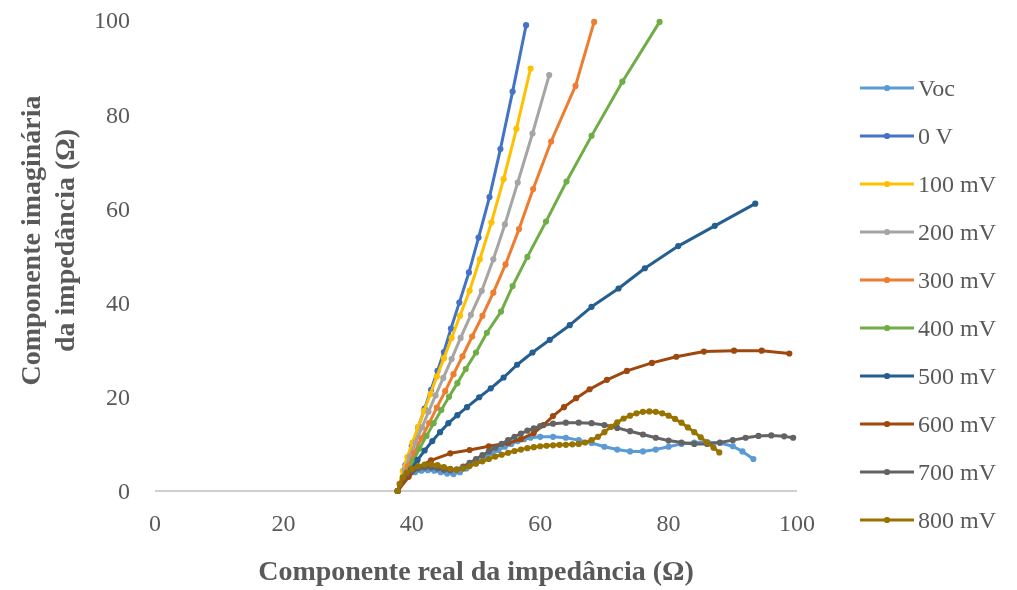 This screenshot has width=1017, height=590. I want to click on x-tick-label: 0, so click(155, 523).